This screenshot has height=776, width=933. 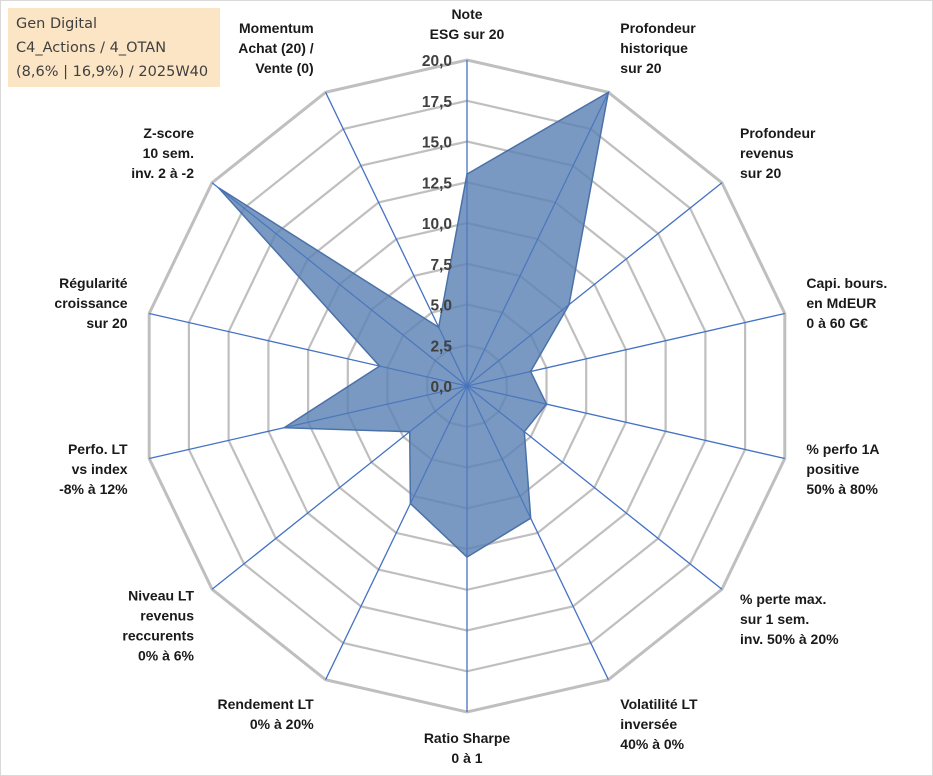 What do you see at coordinates (56, 24) in the screenshot?
I see `company-name: Gen Digital` at bounding box center [56, 24].